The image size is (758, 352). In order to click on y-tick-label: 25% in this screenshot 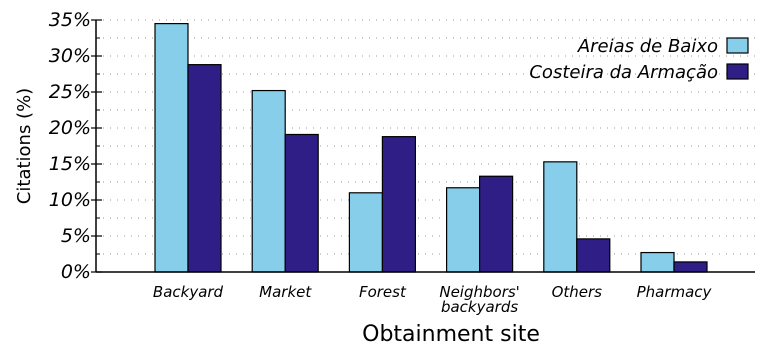, I will do `click(70, 92)`.